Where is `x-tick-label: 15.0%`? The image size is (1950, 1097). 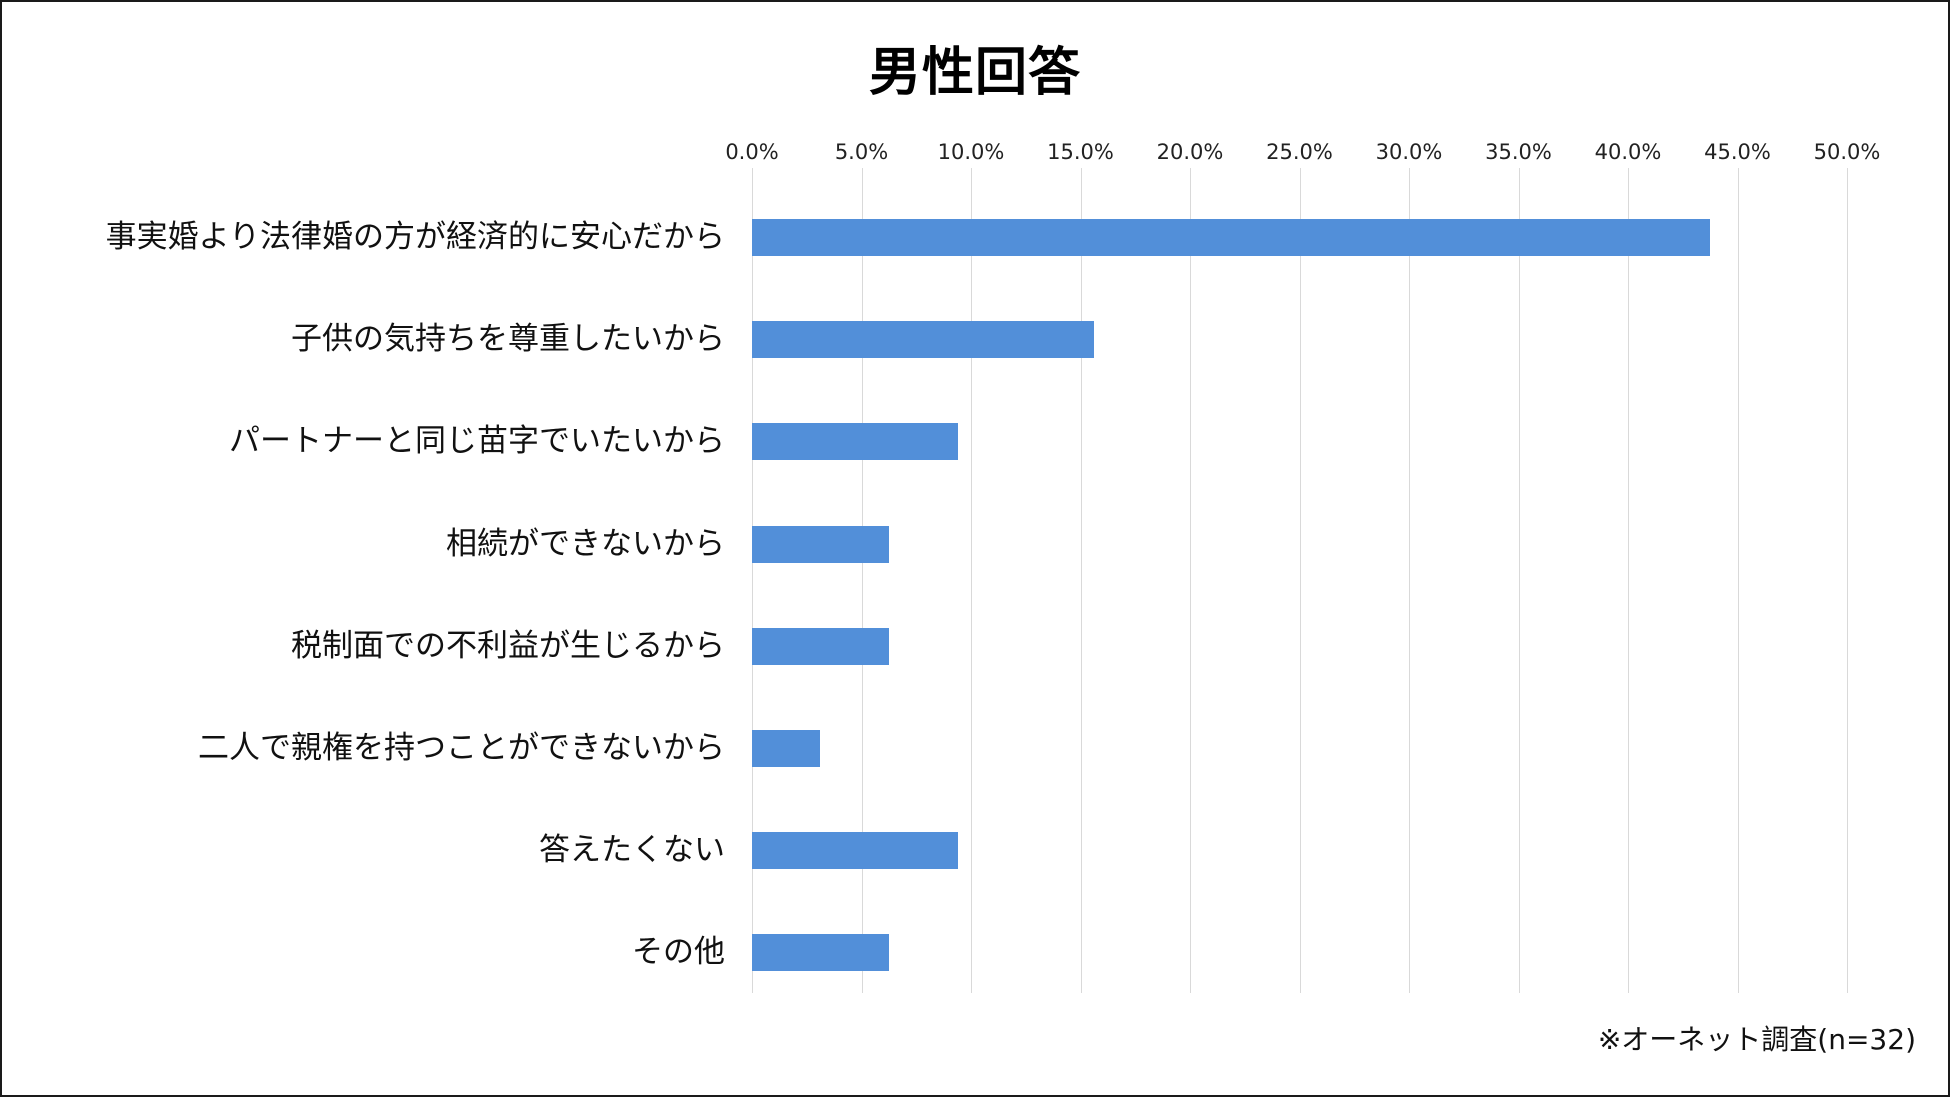
x-tick-label: 15.0% is located at coordinates (1080, 152).